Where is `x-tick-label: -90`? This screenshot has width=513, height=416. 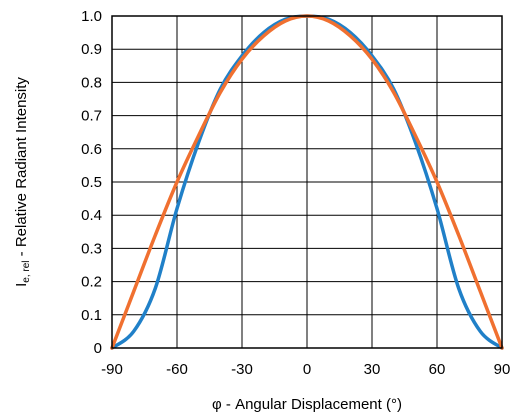 x-tick-label: -90 is located at coordinates (112, 369).